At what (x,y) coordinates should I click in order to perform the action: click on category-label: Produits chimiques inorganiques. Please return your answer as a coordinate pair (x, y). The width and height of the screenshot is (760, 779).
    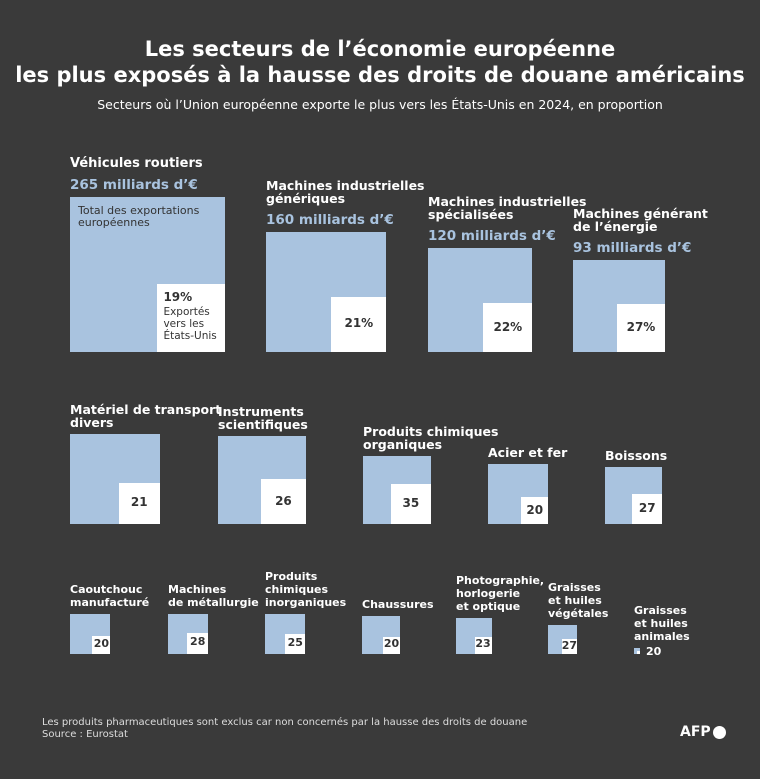
    Looking at the image, I should click on (305, 589).